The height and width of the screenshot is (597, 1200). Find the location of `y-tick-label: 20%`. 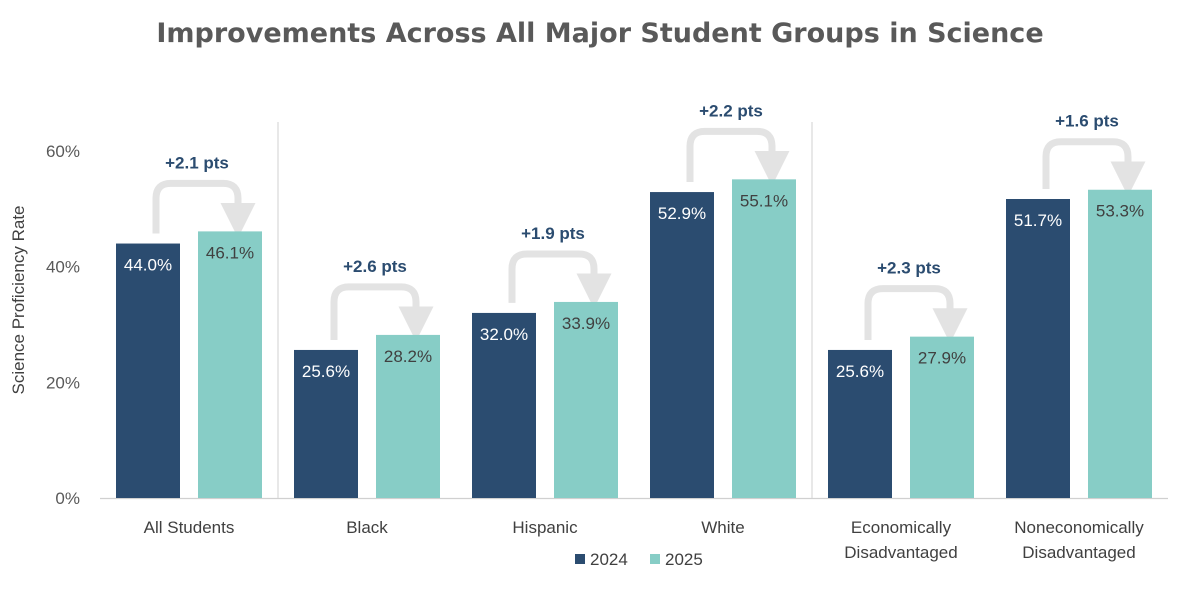

y-tick-label: 20% is located at coordinates (63, 382).